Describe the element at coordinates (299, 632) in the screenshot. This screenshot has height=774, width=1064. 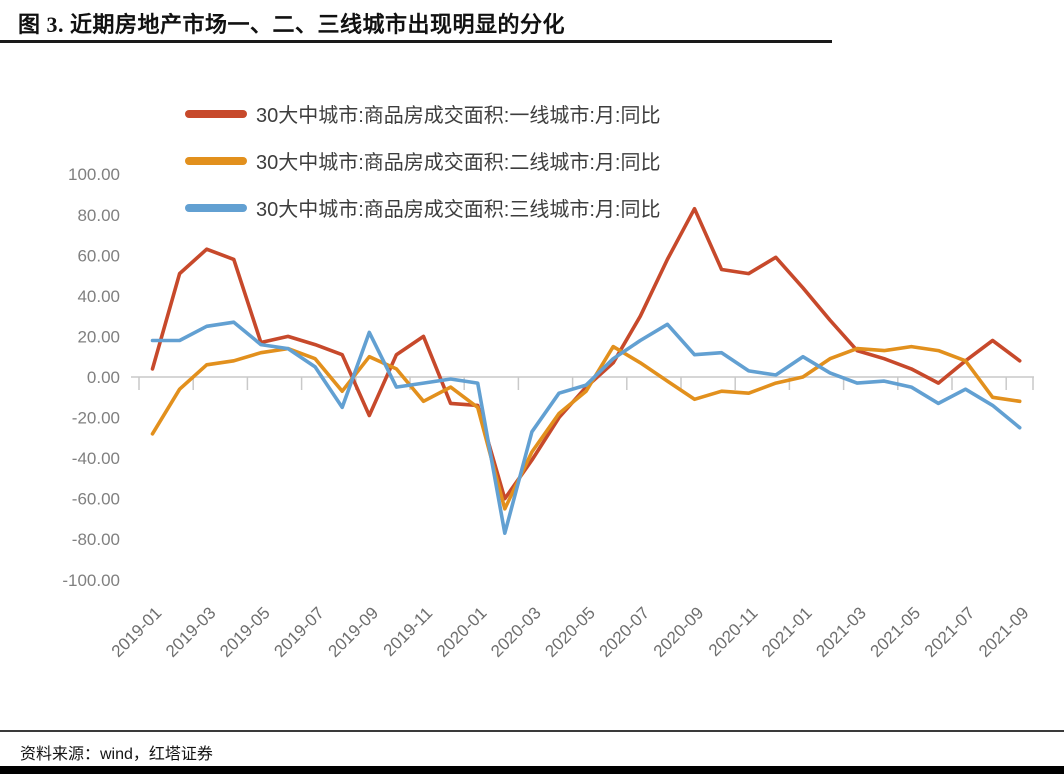
I see `x-axis-label: 2019-07` at that location.